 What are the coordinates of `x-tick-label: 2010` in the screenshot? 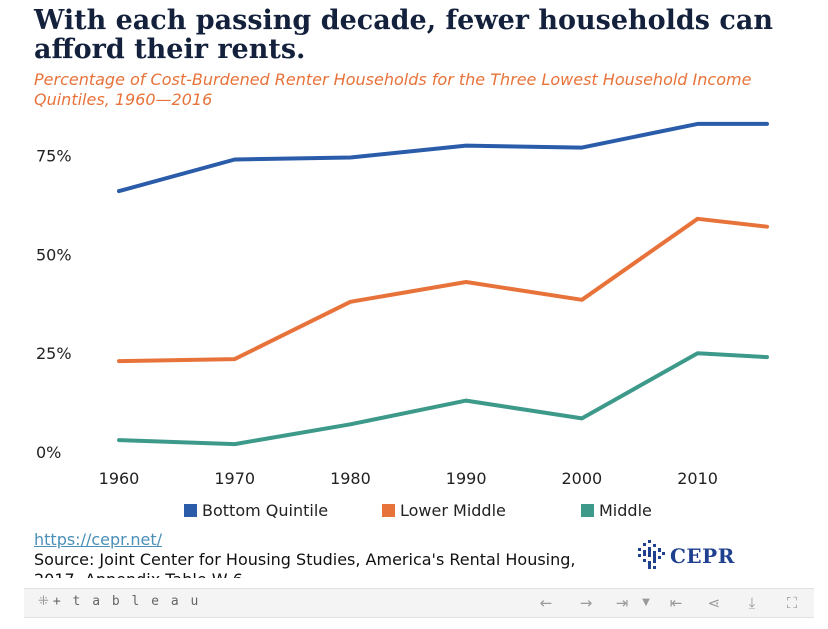 It's located at (697, 478).